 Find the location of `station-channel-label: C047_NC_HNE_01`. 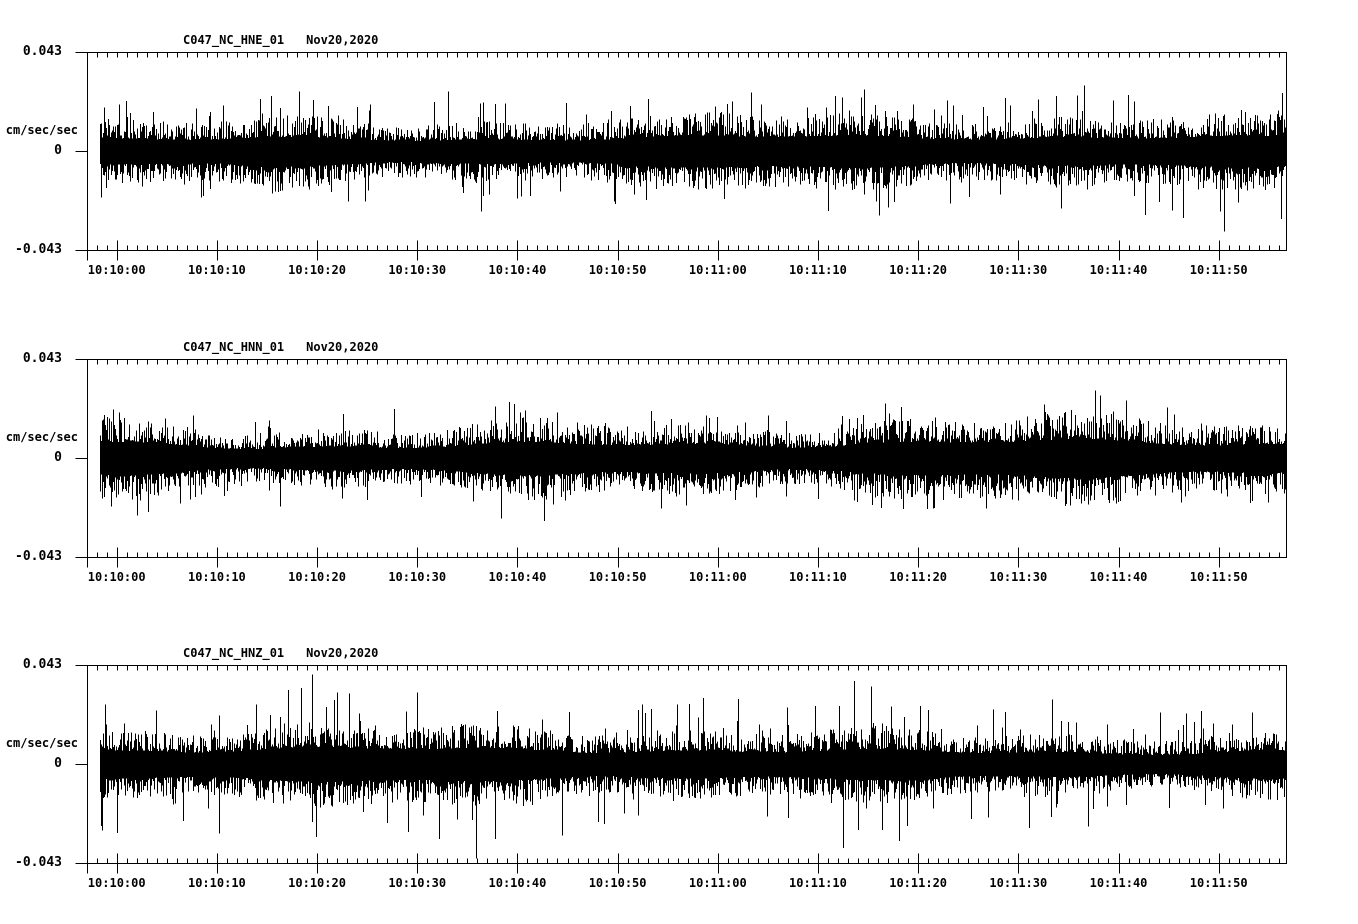

station-channel-label: C047_NC_HNE_01 is located at coordinates (234, 40).